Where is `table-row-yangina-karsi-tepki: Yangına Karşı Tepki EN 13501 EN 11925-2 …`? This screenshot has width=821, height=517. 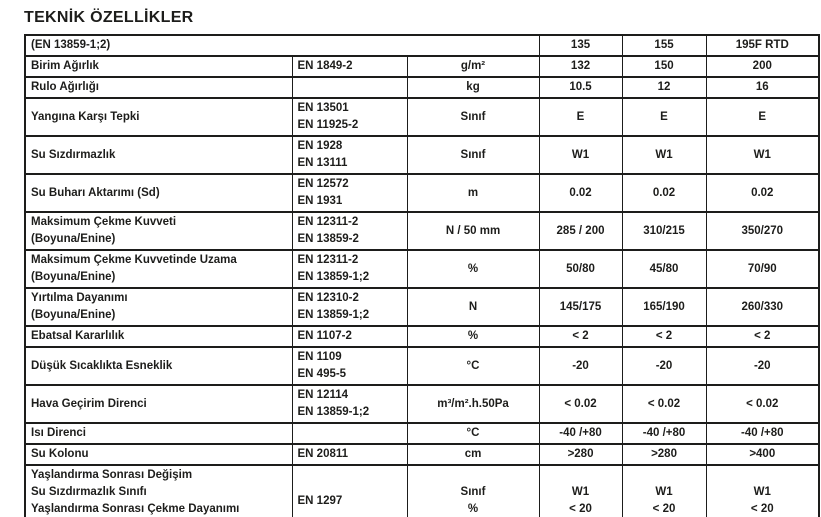
table-row-yangina-karsi-tepki: Yangına Karşı Tepki EN 13501 EN 11925-2 … is located at coordinates (422, 117).